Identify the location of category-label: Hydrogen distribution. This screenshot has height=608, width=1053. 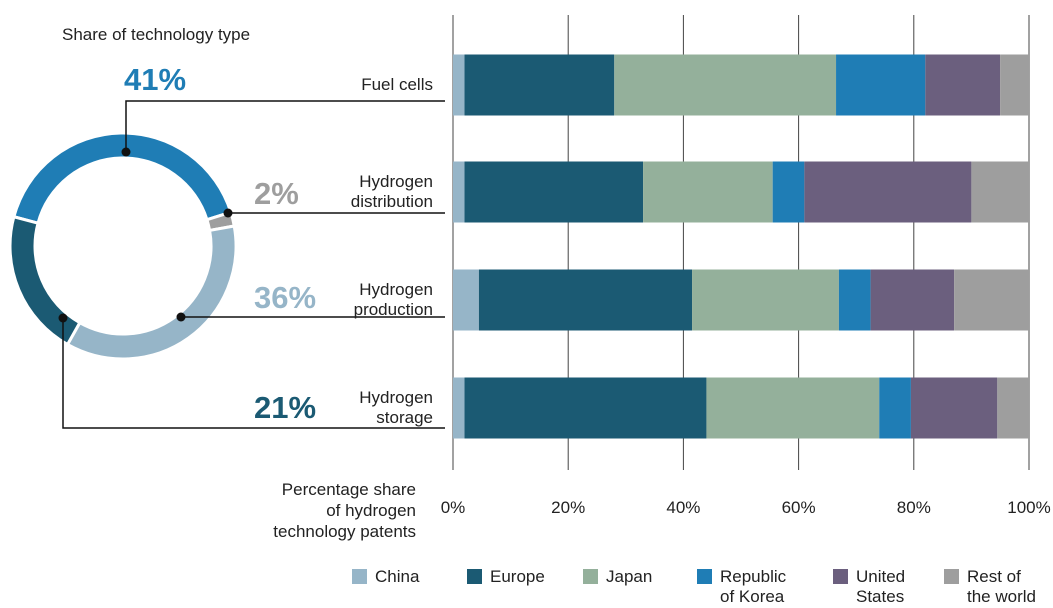
(391, 191).